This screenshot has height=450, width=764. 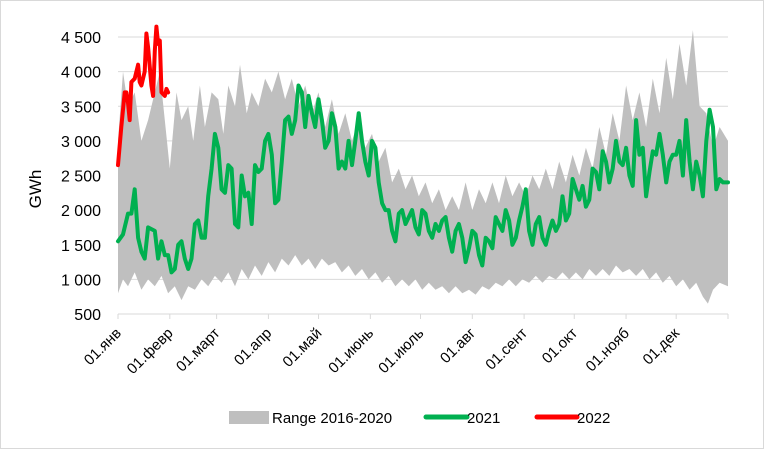 What do you see at coordinates (506, 349) in the screenshot?
I see `x-tick-label: 01.сент` at bounding box center [506, 349].